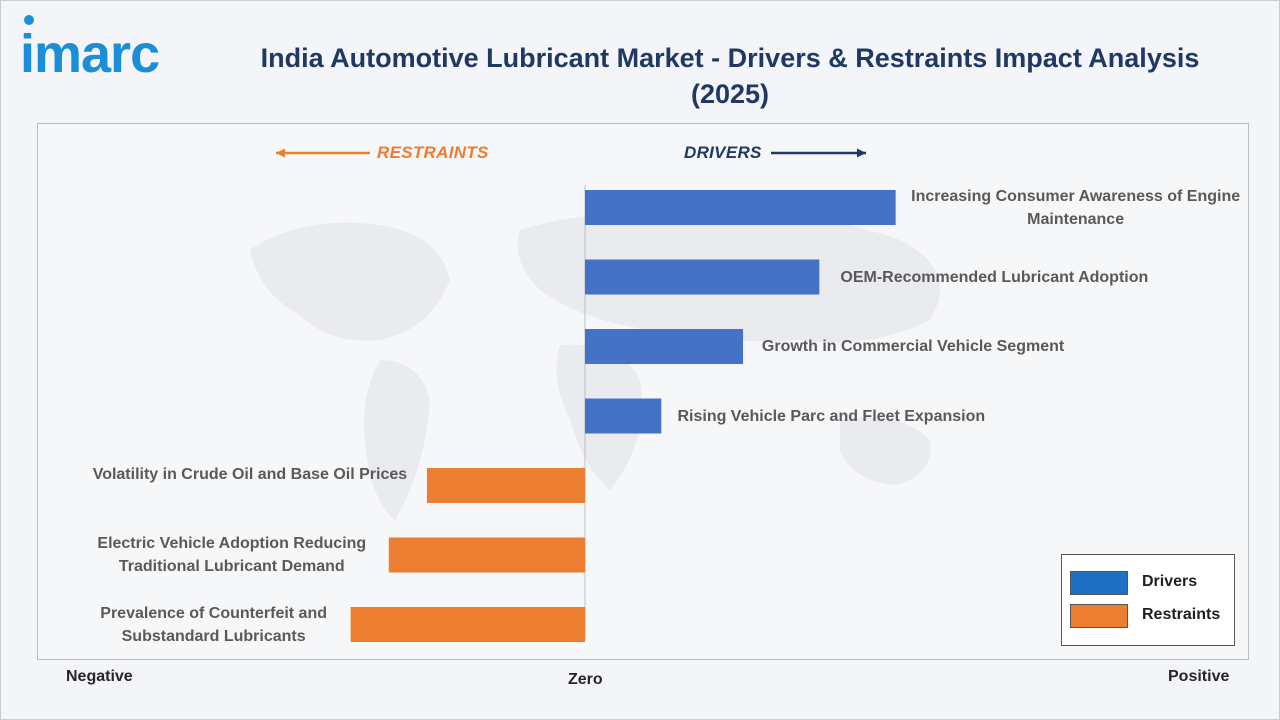 The height and width of the screenshot is (720, 1280). What do you see at coordinates (831, 416) in the screenshot?
I see `bar-label-3: Rising Vehicle Parc and Fleet Expansion` at bounding box center [831, 416].